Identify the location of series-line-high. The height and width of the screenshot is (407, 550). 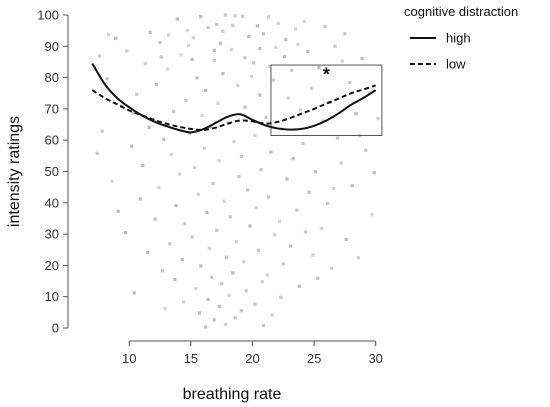
(234, 98).